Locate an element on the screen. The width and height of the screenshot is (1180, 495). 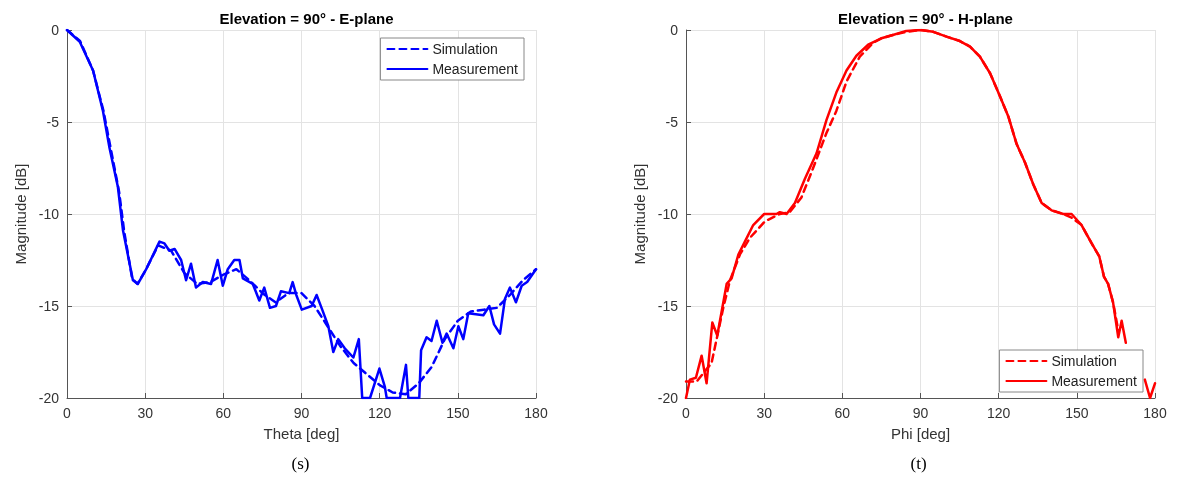
chart-title: Elevation = 90° - H-plane is located at coordinates (925, 18).